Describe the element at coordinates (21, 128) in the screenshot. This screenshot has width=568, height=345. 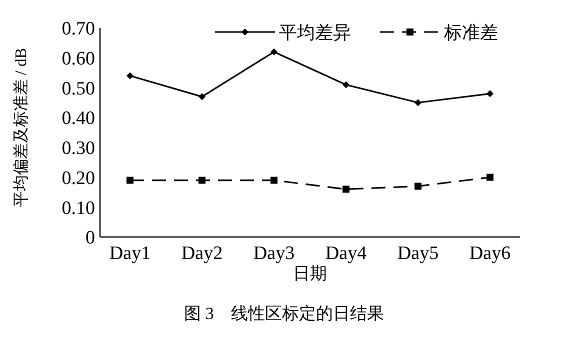
I see `y-axis-title: 平均偏差及标准差 / dB` at that location.